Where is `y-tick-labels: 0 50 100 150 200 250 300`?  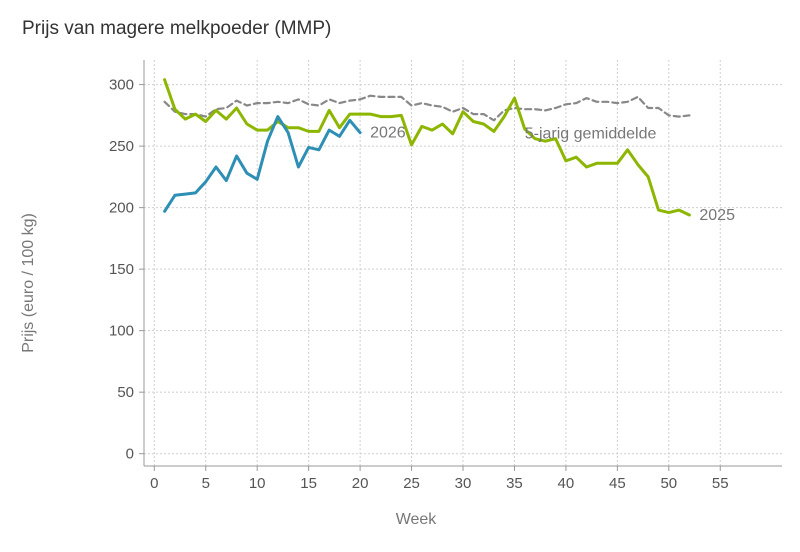 y-tick-labels: 0 50 100 150 200 250 300 is located at coordinates (121, 270).